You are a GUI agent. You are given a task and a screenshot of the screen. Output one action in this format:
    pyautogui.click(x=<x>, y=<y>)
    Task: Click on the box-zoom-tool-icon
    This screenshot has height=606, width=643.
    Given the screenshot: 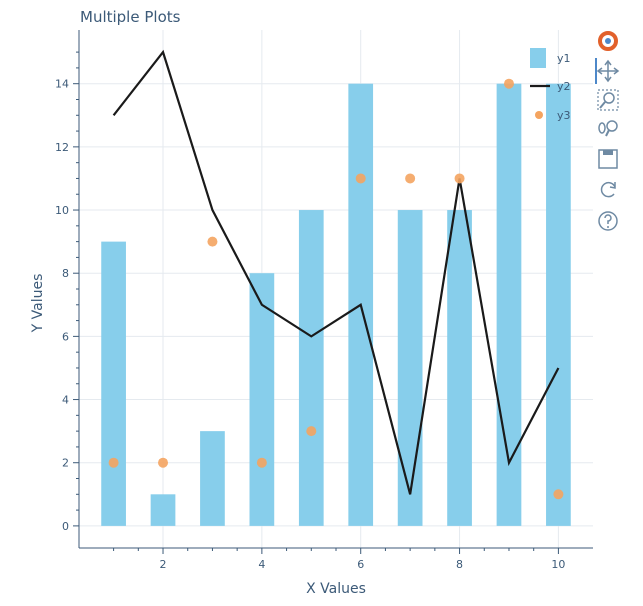 What is the action you would take?
    pyautogui.click(x=608, y=100)
    